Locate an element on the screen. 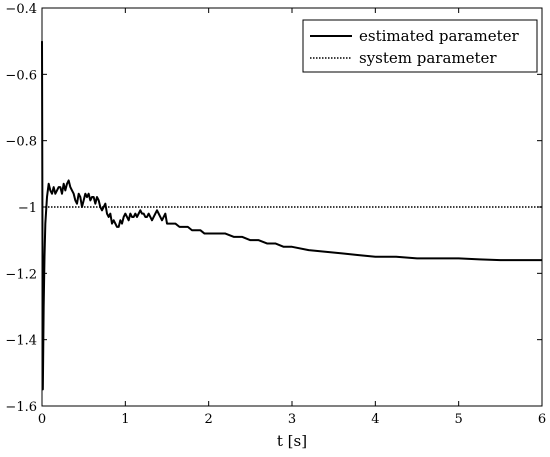 The width and height of the screenshot is (550, 457). legend-label-system: system parameter is located at coordinates (428, 58).